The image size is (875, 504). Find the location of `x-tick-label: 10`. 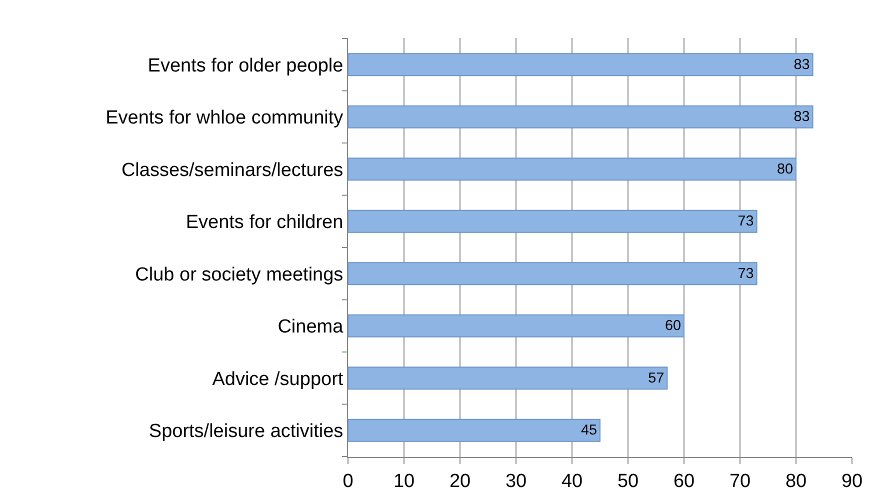

x-tick-label: 10 is located at coordinates (404, 481).